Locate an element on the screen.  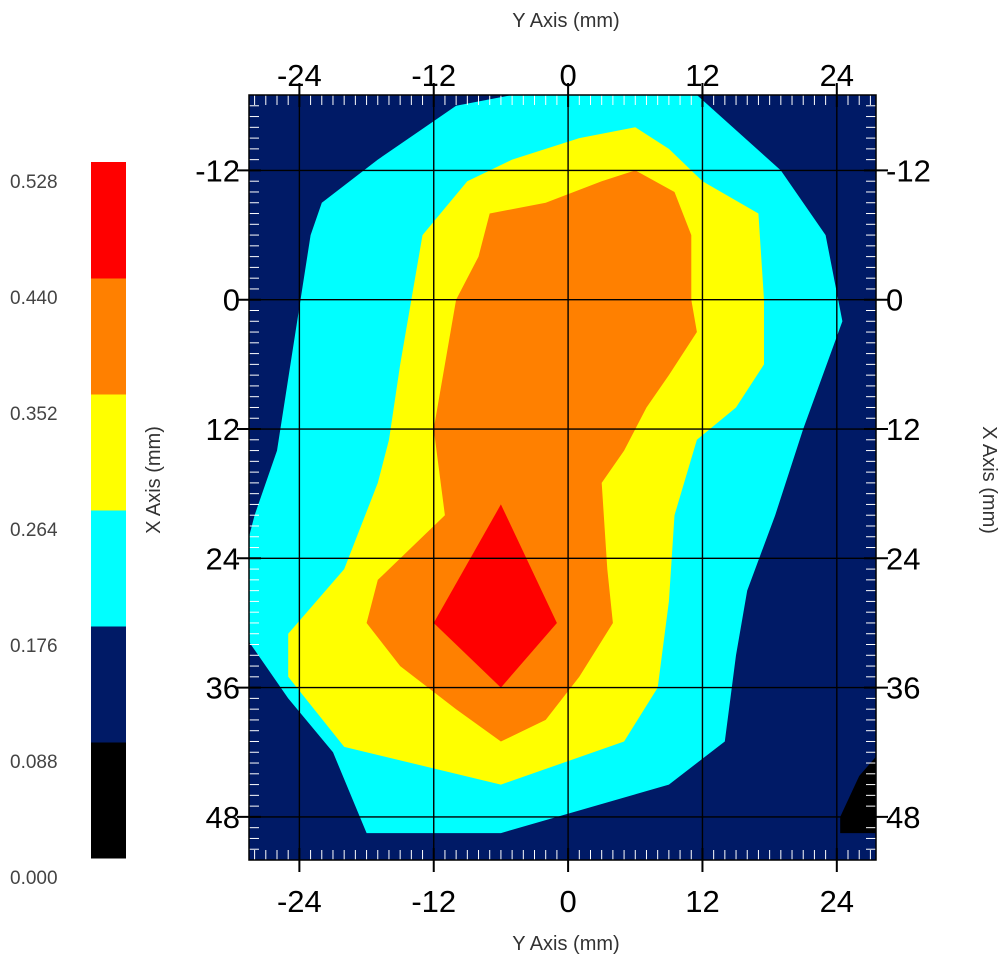
colorbar-label: 0.000 is located at coordinates (34, 878).